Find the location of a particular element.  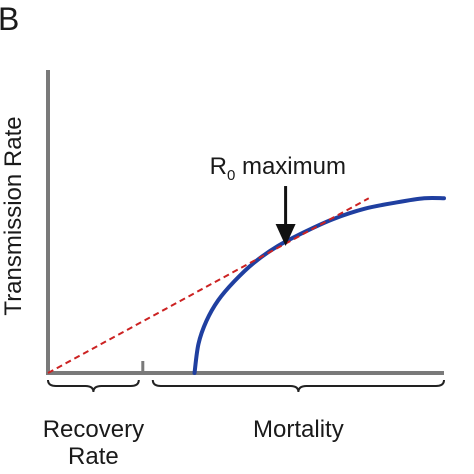

y-axis-label: Transmission Rate is located at coordinates (13, 215).